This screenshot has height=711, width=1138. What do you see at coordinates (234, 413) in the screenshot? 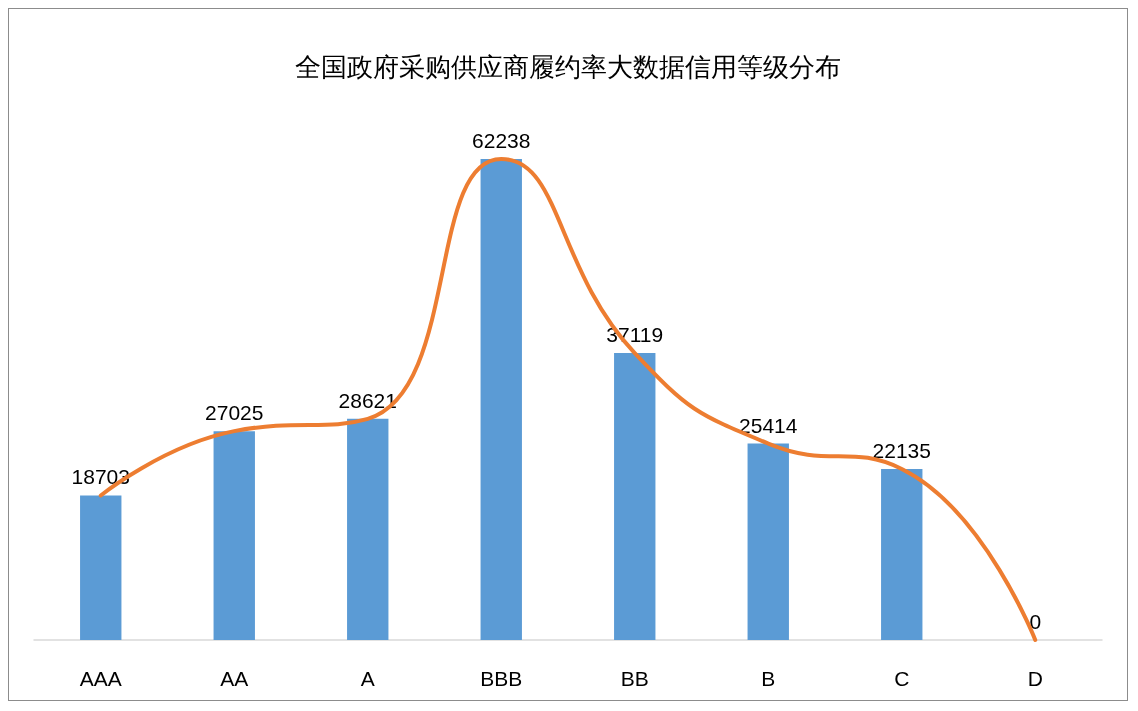
I see `data-label: 27025` at bounding box center [234, 413].